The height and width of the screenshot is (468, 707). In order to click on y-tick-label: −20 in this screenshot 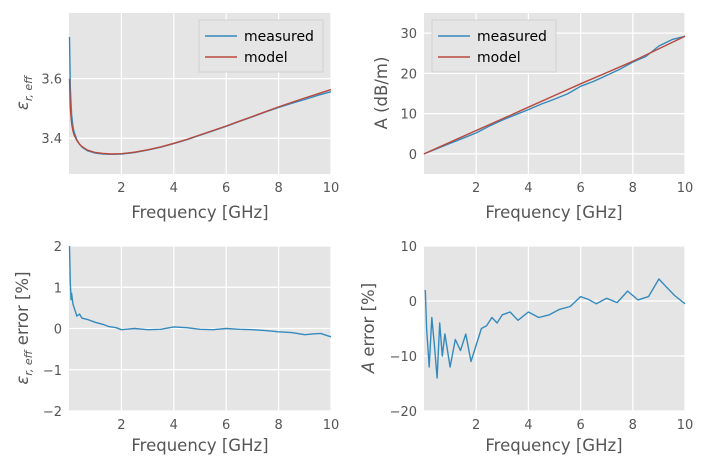, I will do `click(403, 412)`.